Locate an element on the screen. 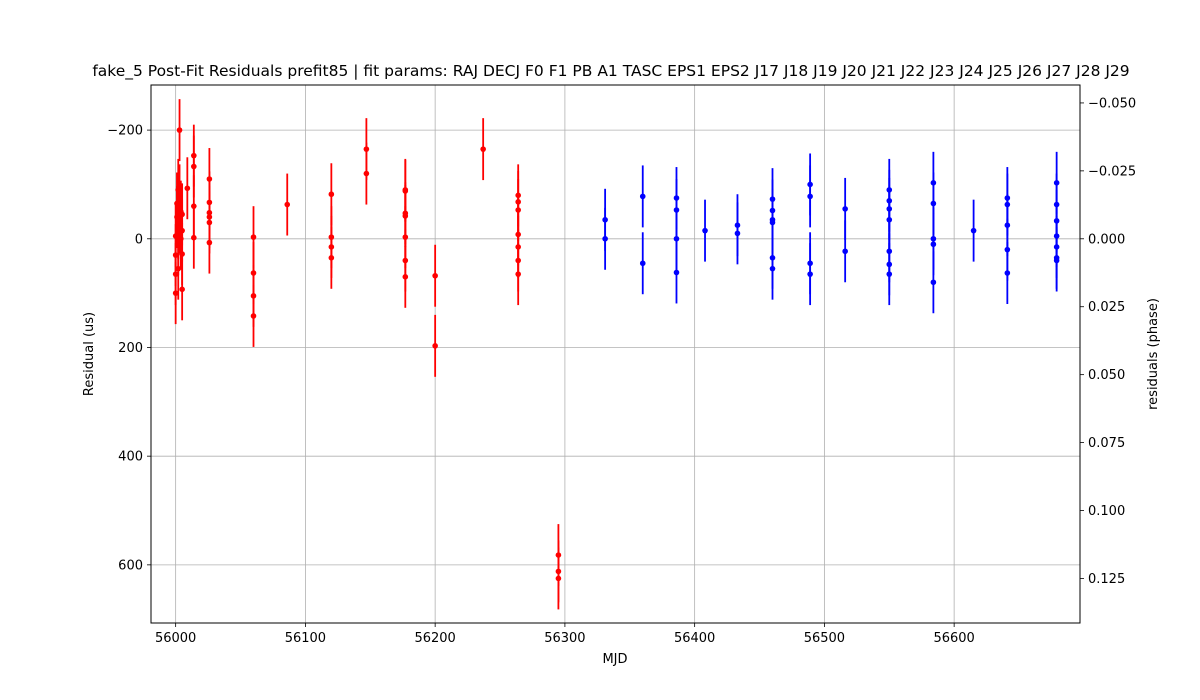 This screenshot has width=1200, height=700. x-tick-label: 56500 is located at coordinates (824, 638).